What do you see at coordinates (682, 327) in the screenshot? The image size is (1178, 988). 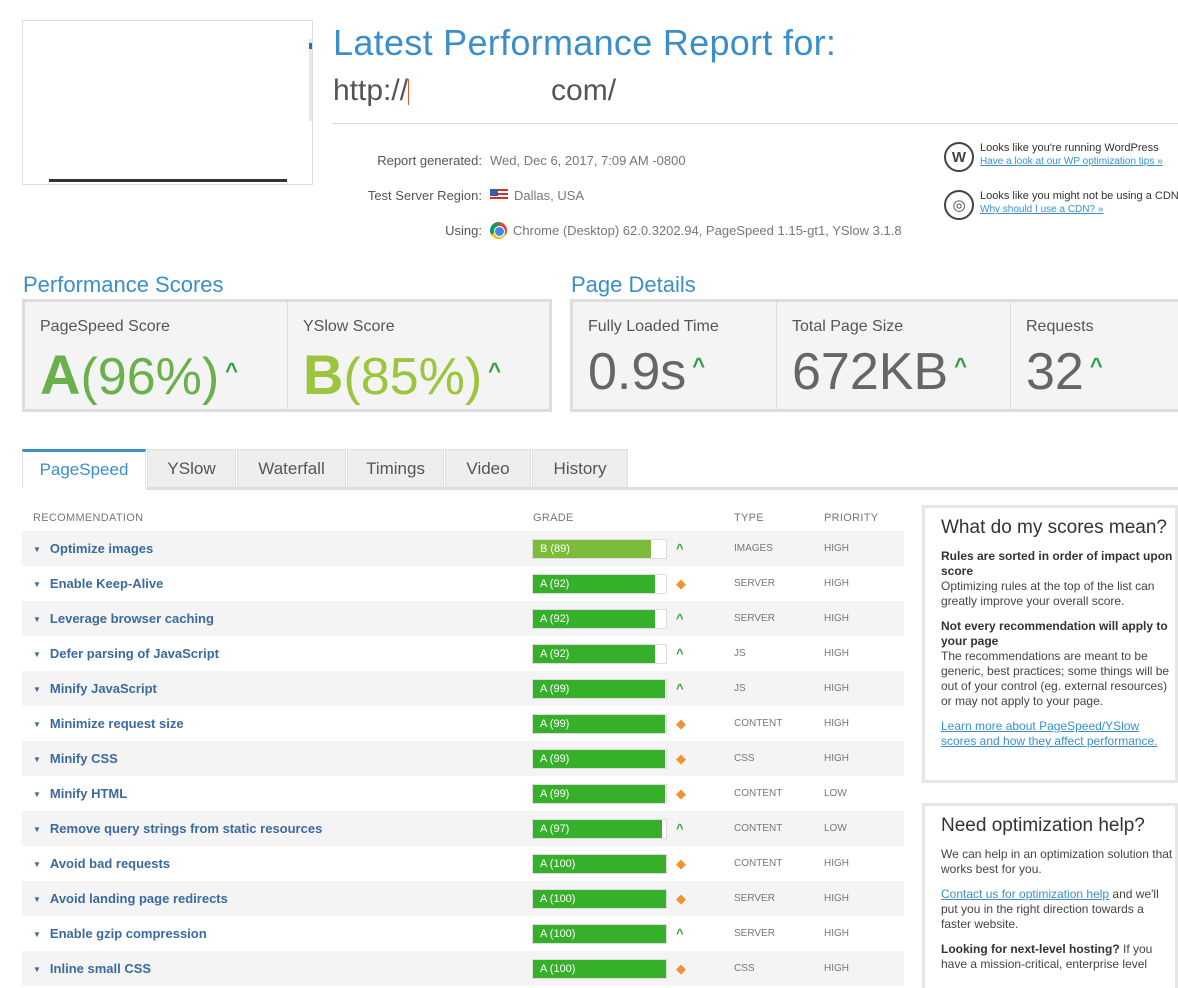 I see `fully-loaded-label: Fully Loaded Time` at bounding box center [682, 327].